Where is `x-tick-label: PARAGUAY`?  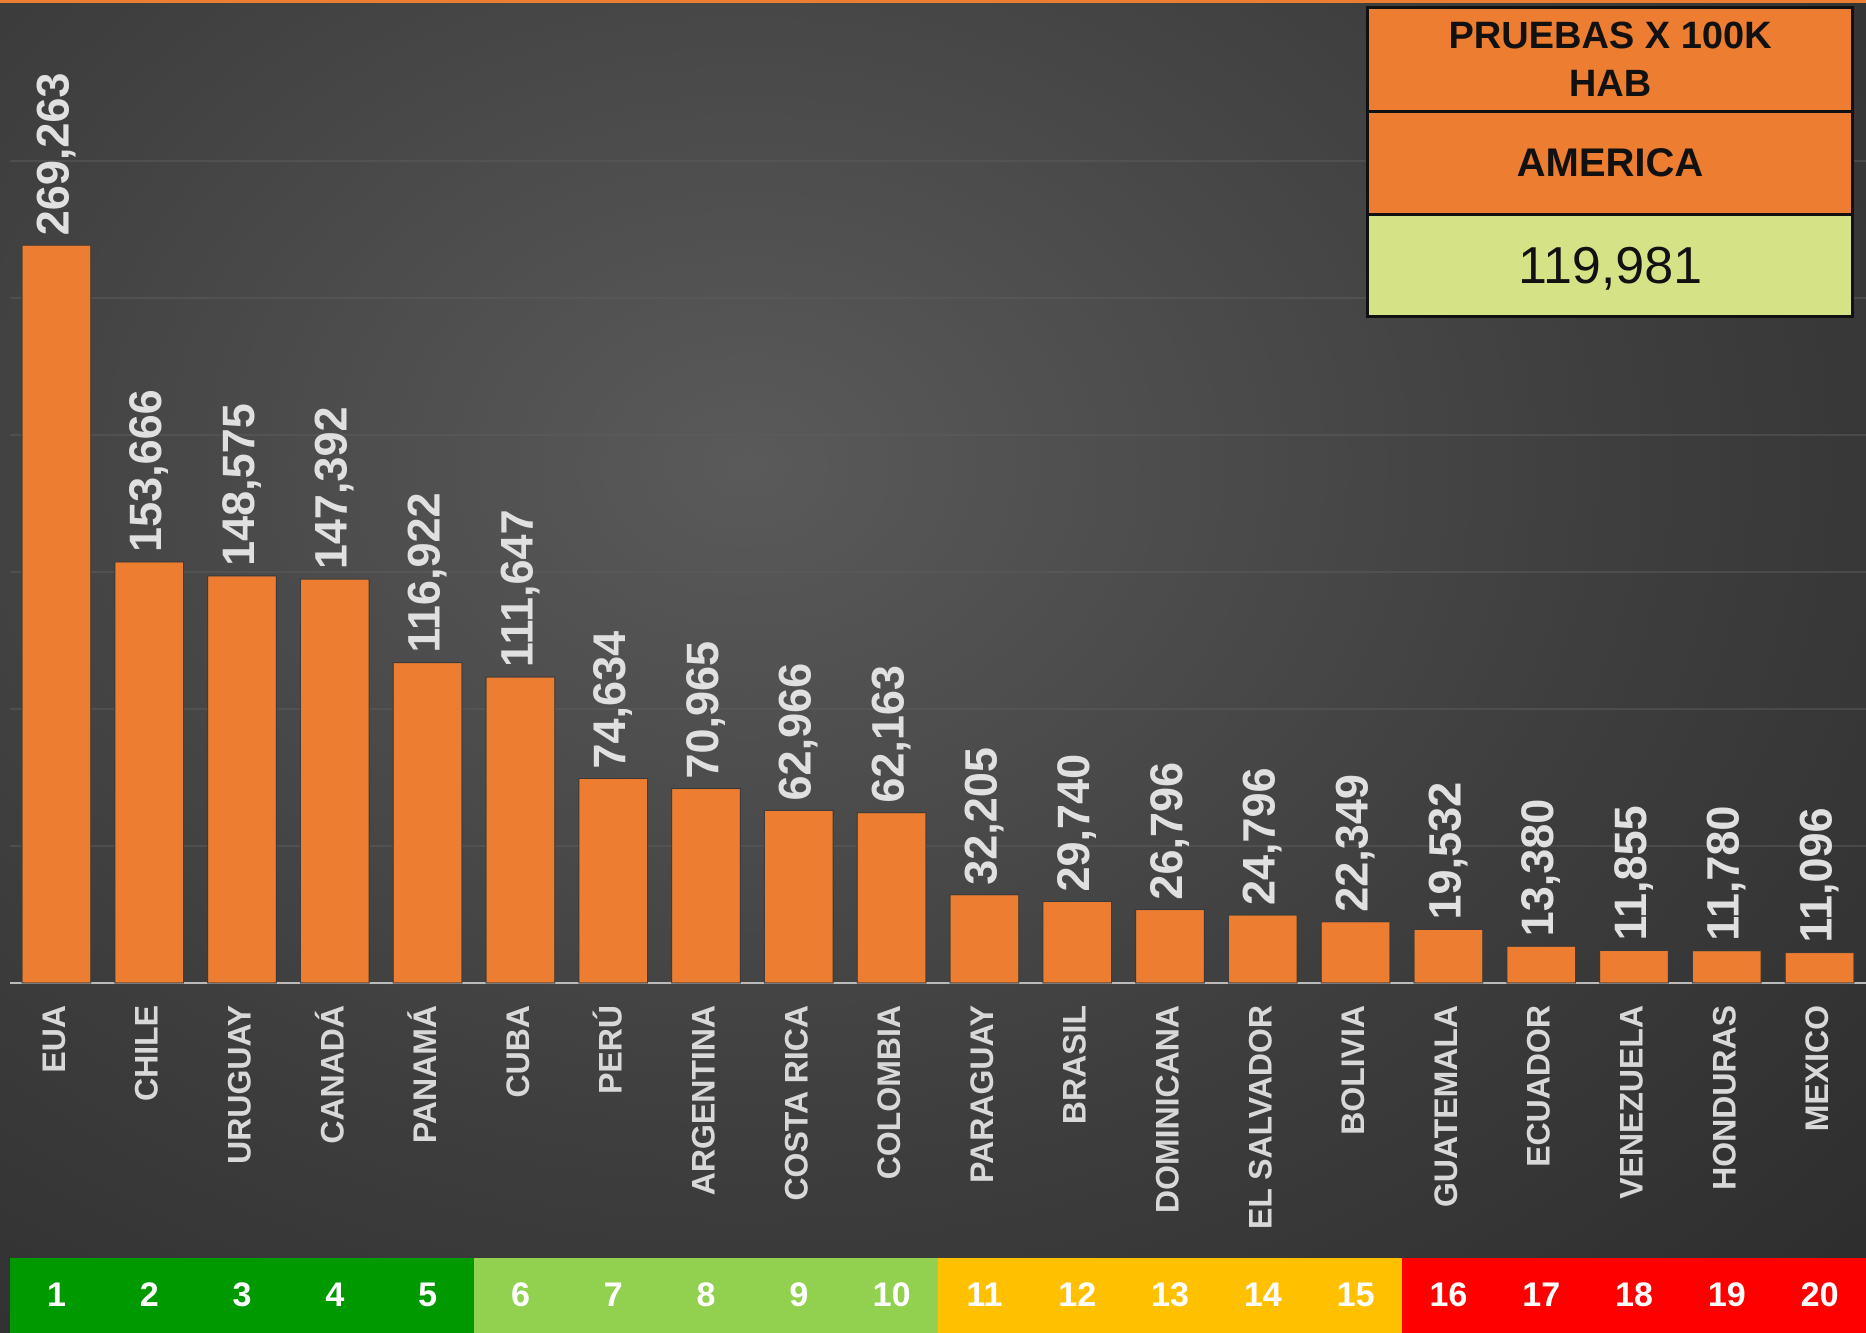
x-tick-label: PARAGUAY is located at coordinates (982, 1094).